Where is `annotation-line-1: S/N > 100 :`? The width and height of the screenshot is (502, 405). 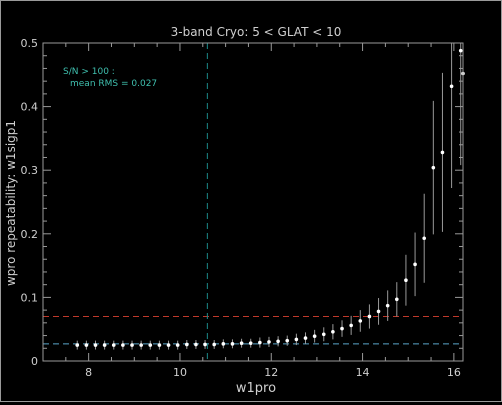
annotation-line-1: S/N > 100 : is located at coordinates (89, 72).